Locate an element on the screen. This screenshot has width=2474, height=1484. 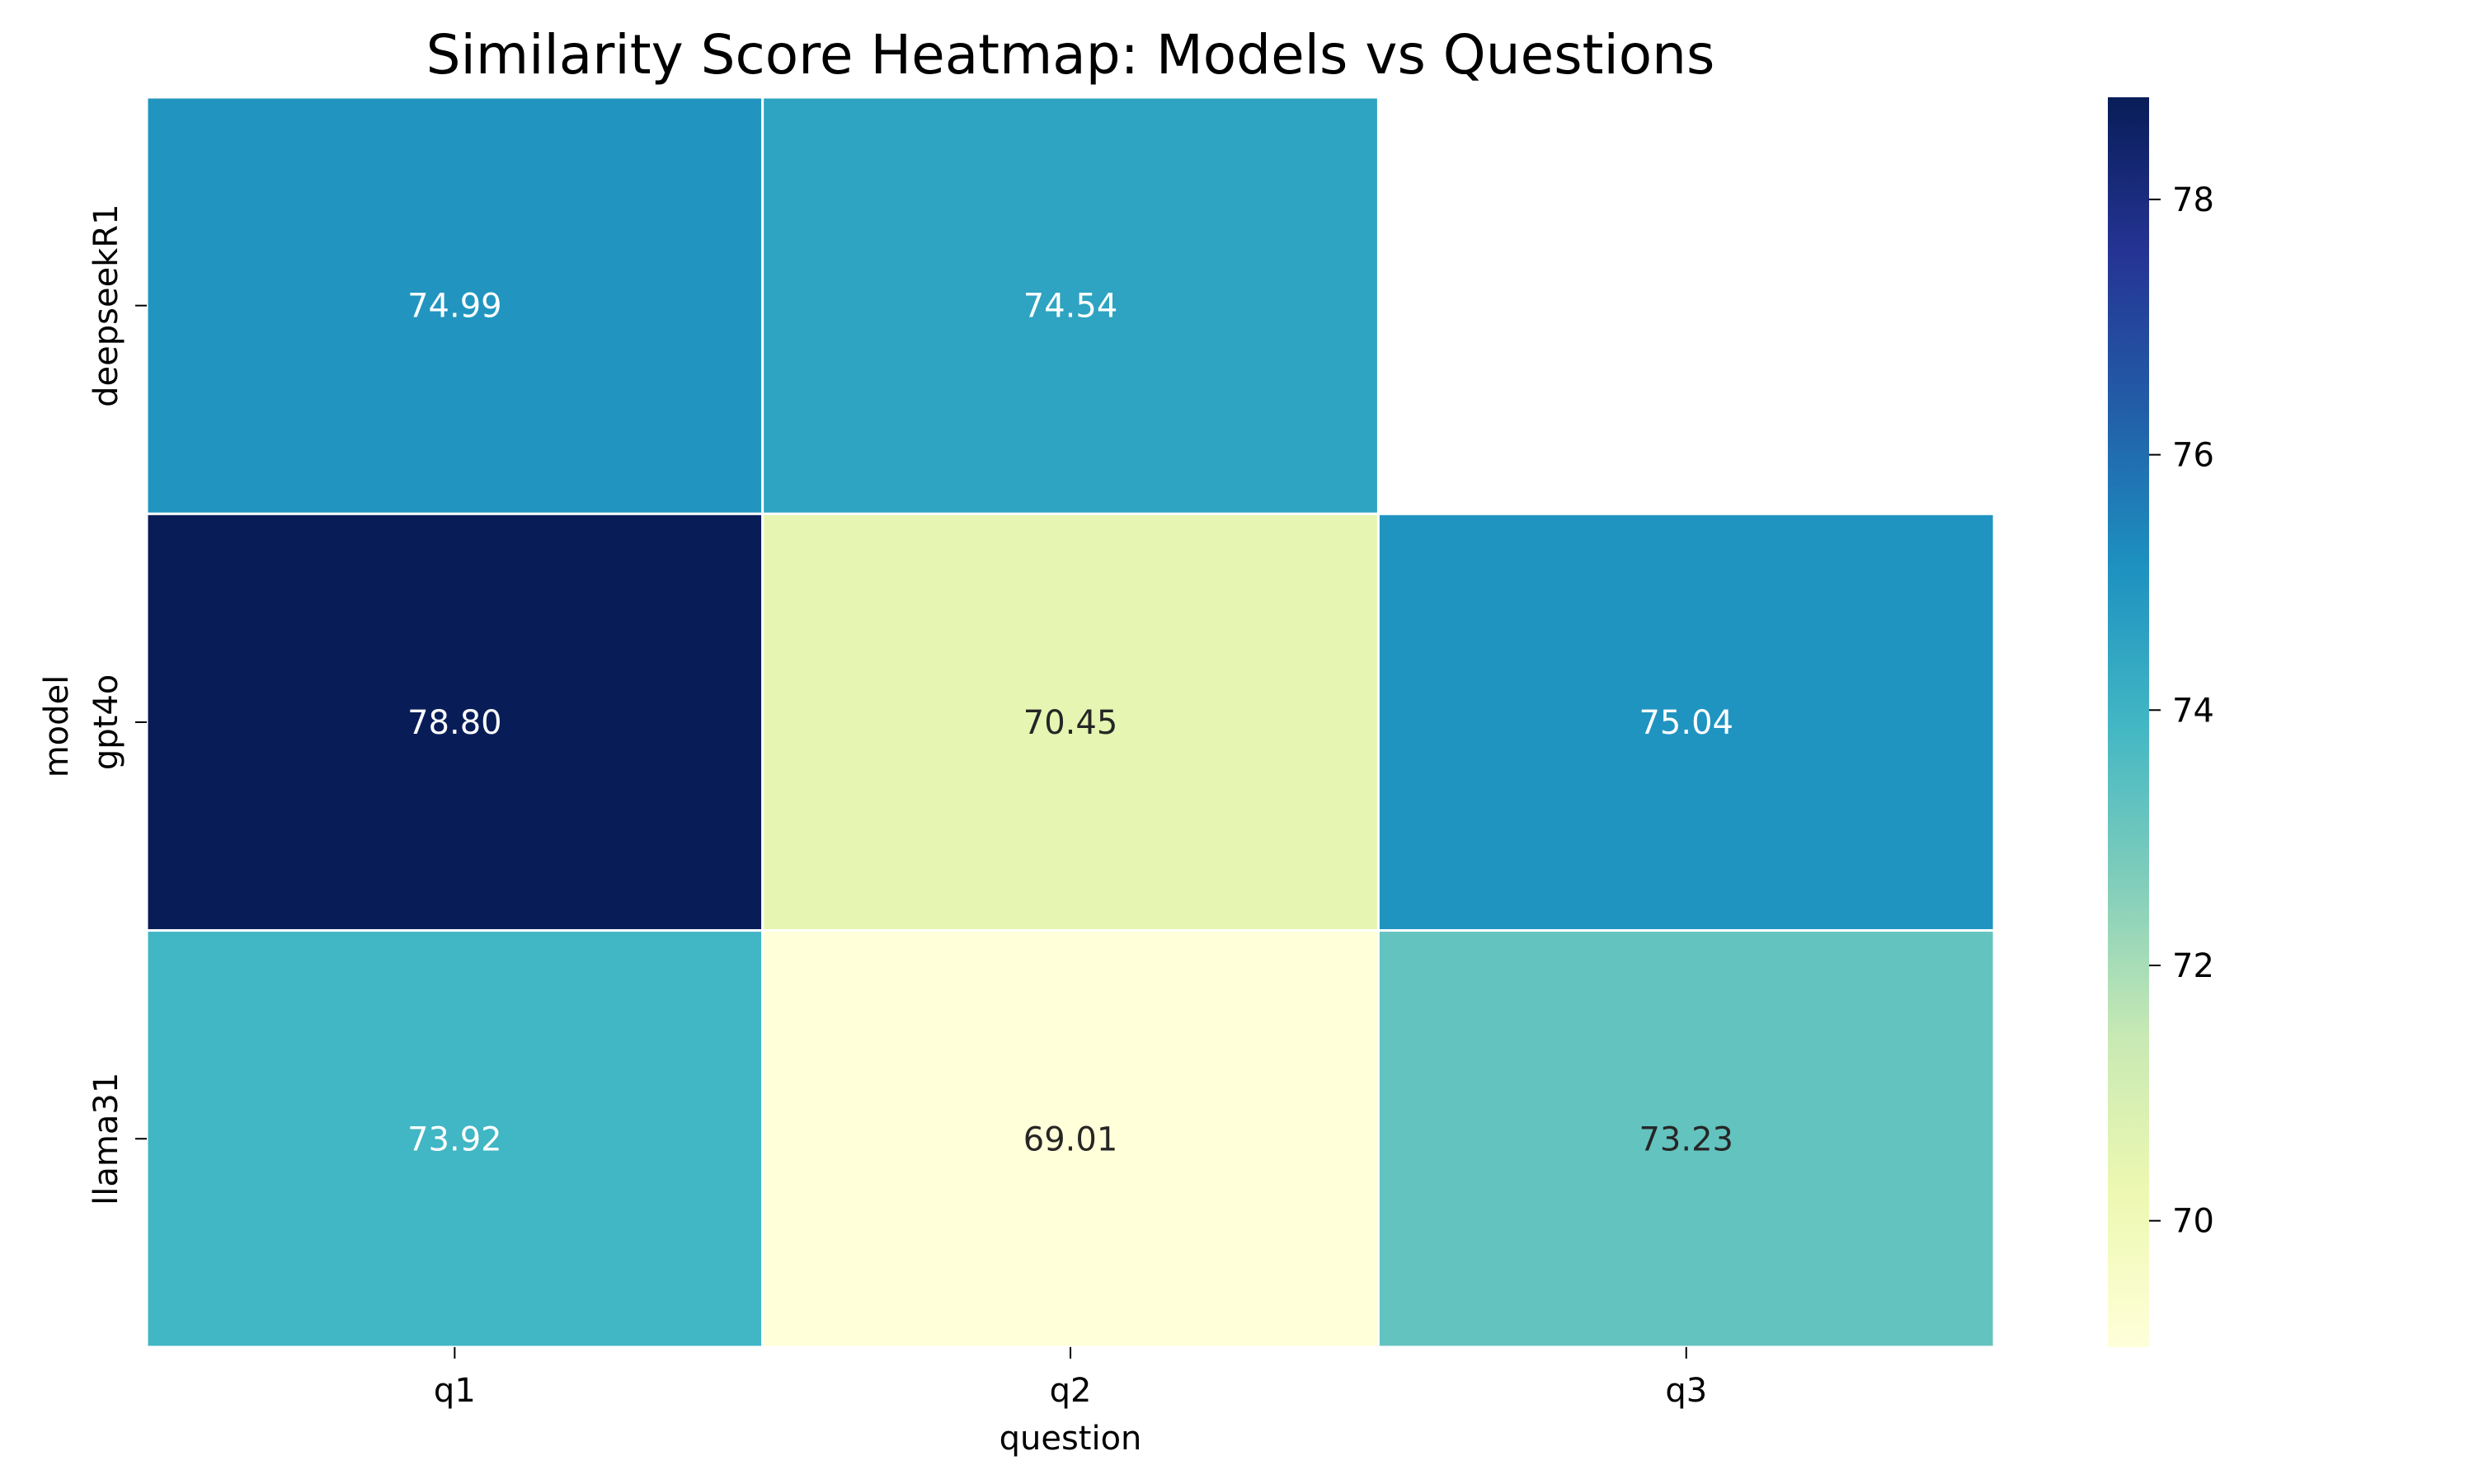
colorbar-ticks: 70 72 74 76 78 is located at coordinates (2181, 711).